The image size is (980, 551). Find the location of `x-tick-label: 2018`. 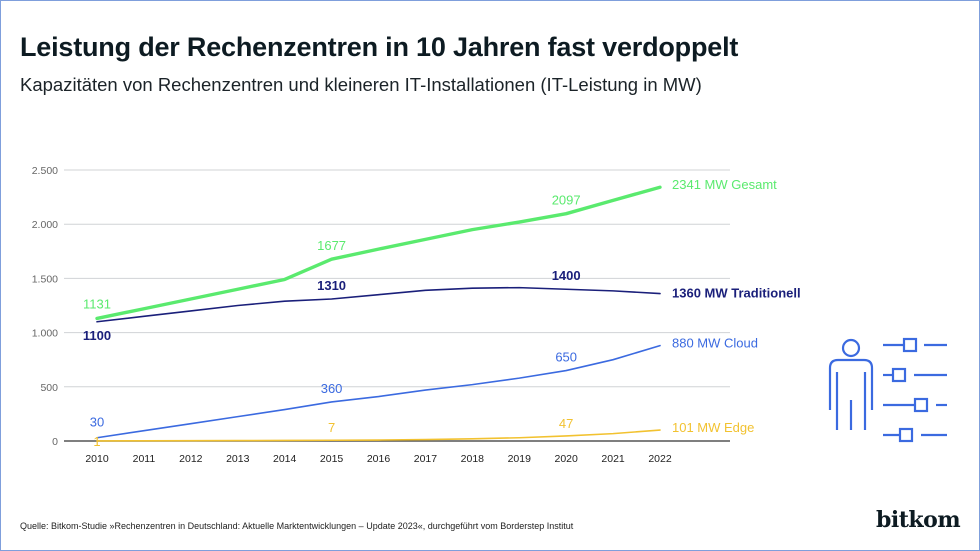

x-tick-label: 2018 is located at coordinates (473, 459).